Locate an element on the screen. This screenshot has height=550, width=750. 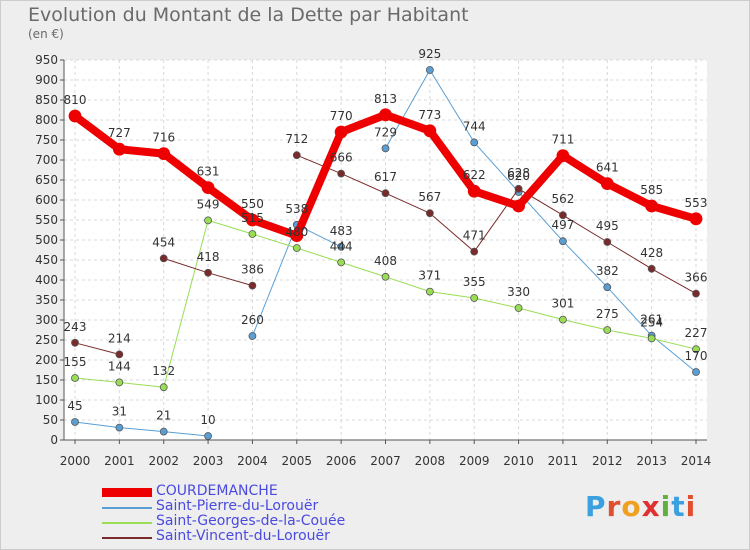
data-label-saint-pierre-du-lorou-r: 497 is located at coordinates (562, 225).